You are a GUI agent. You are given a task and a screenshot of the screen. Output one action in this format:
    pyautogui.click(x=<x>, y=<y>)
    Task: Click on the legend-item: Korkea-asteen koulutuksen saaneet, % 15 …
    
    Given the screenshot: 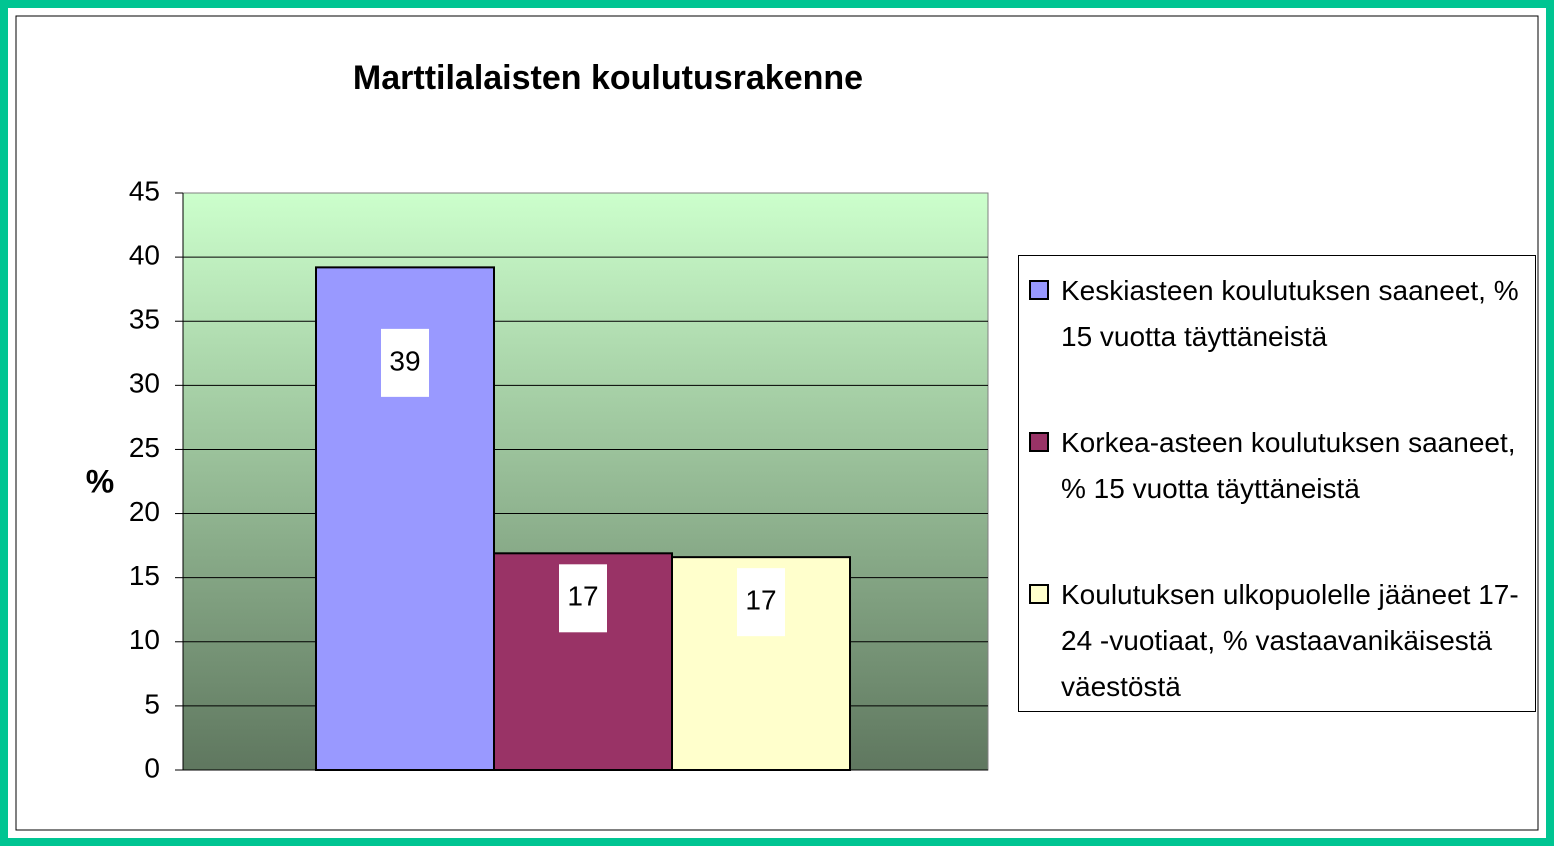 What is the action you would take?
    pyautogui.click(x=1282, y=466)
    